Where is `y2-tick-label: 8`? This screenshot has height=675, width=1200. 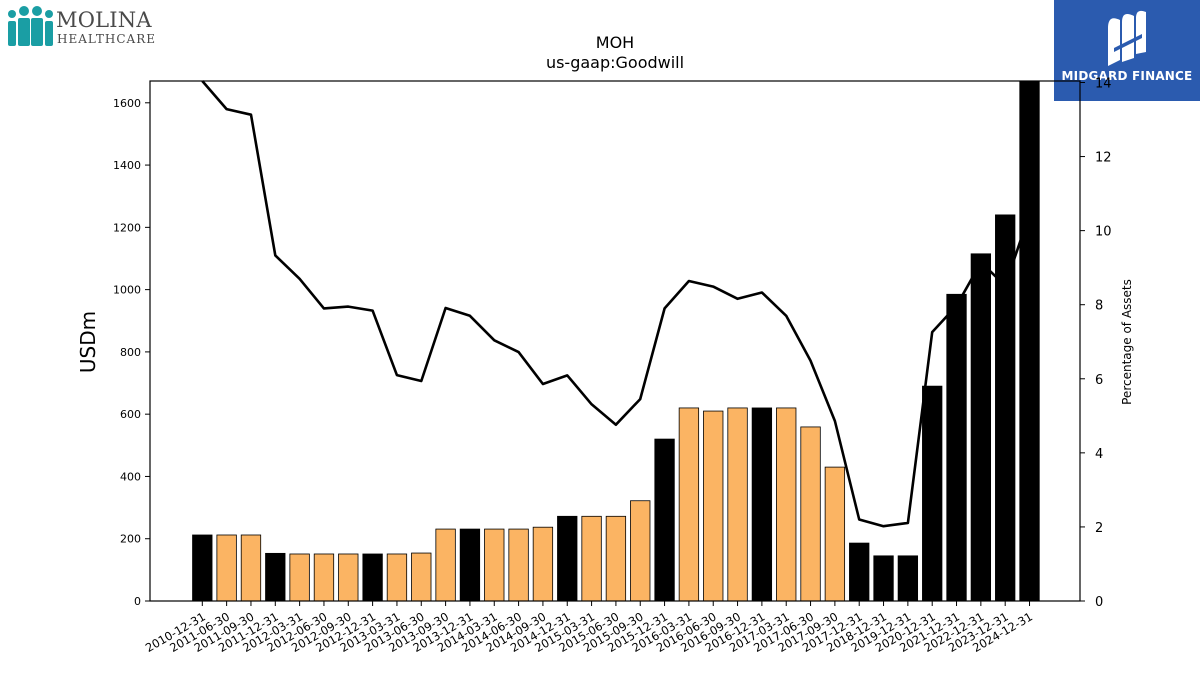 y2-tick-label: 8 is located at coordinates (1099, 306).